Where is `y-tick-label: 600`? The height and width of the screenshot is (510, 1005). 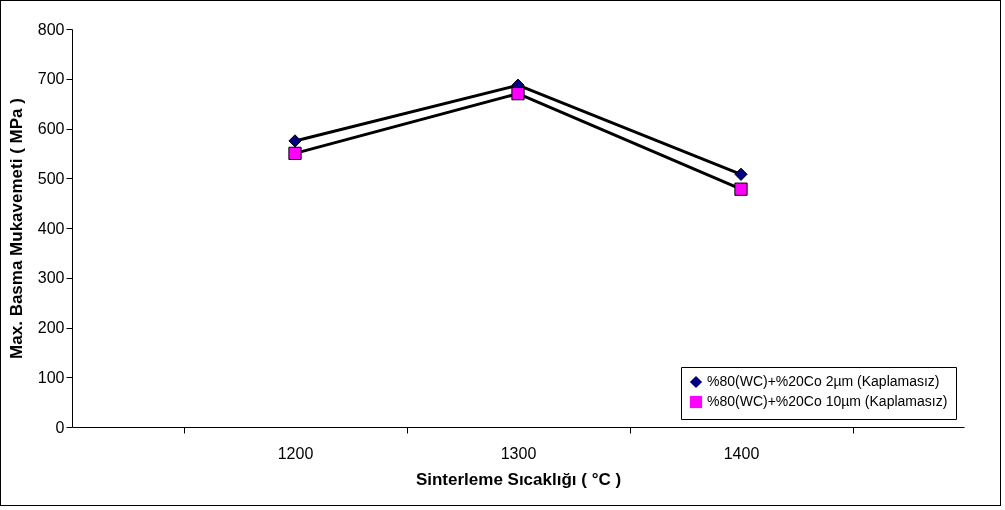
y-tick-label: 600 is located at coordinates (51, 128).